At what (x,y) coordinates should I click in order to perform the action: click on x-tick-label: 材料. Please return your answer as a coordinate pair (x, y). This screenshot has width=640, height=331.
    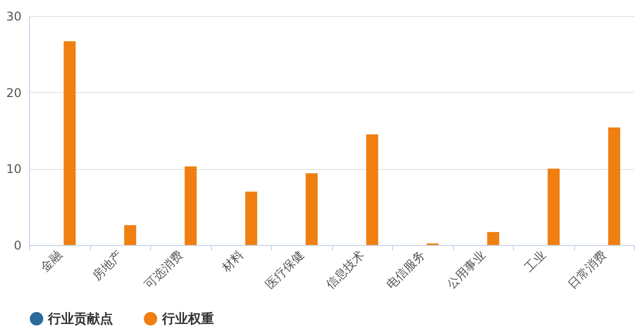
    Looking at the image, I should click on (232, 262).